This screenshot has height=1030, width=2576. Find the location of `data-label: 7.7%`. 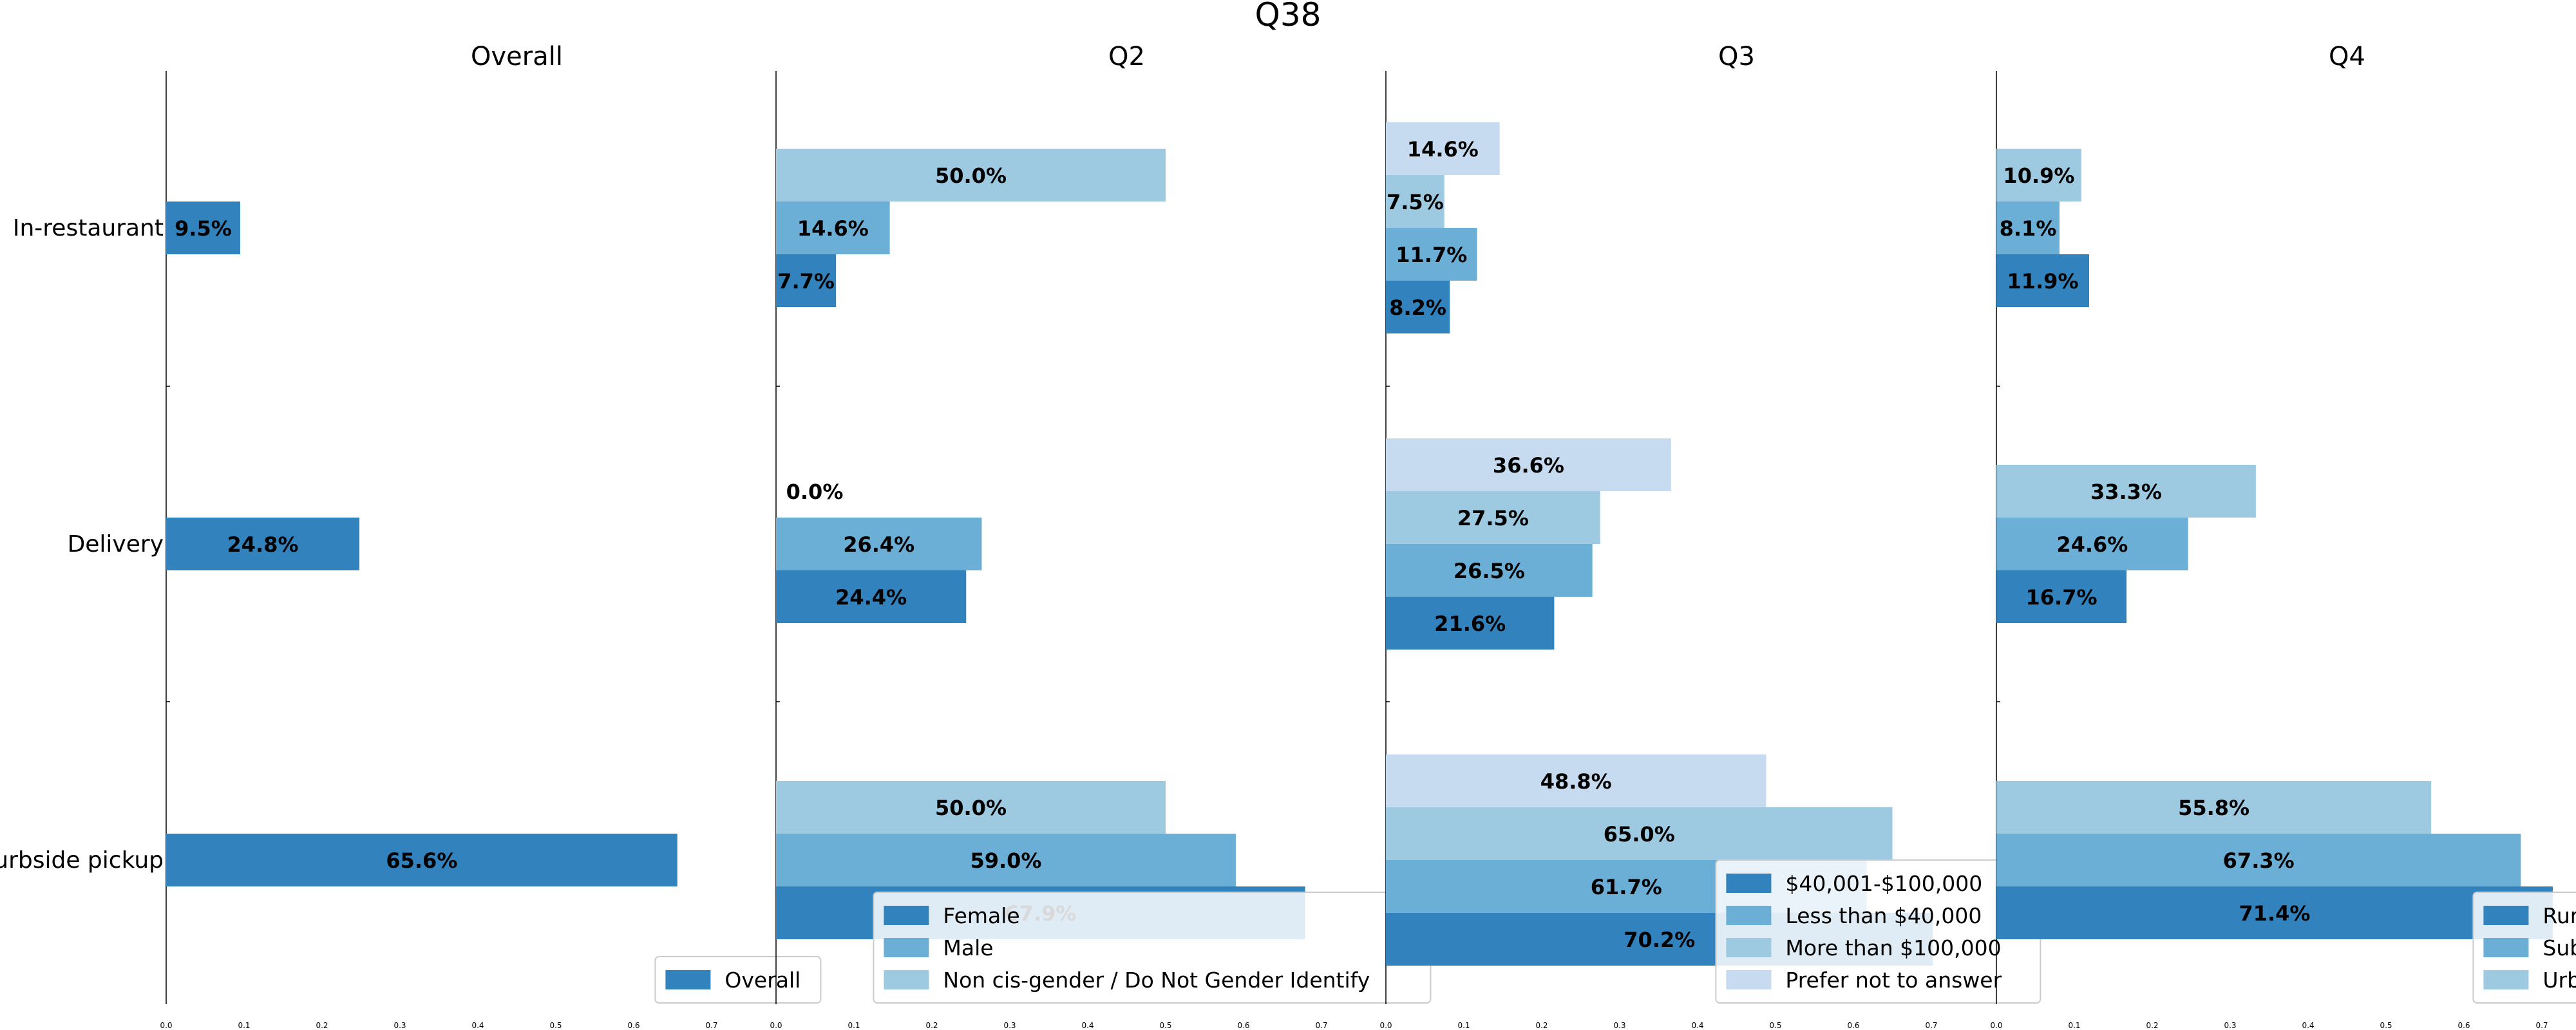

data-label: 7.7% is located at coordinates (806, 281).